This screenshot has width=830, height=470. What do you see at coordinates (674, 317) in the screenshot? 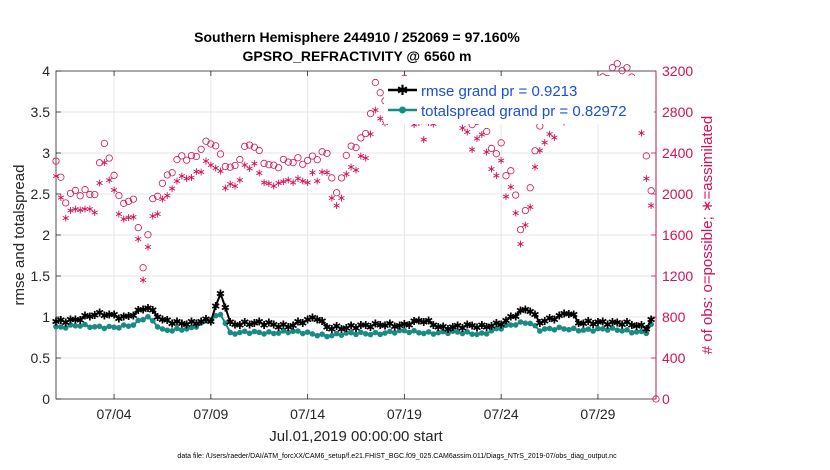
I see `y2-tick-label: 800` at bounding box center [674, 317].